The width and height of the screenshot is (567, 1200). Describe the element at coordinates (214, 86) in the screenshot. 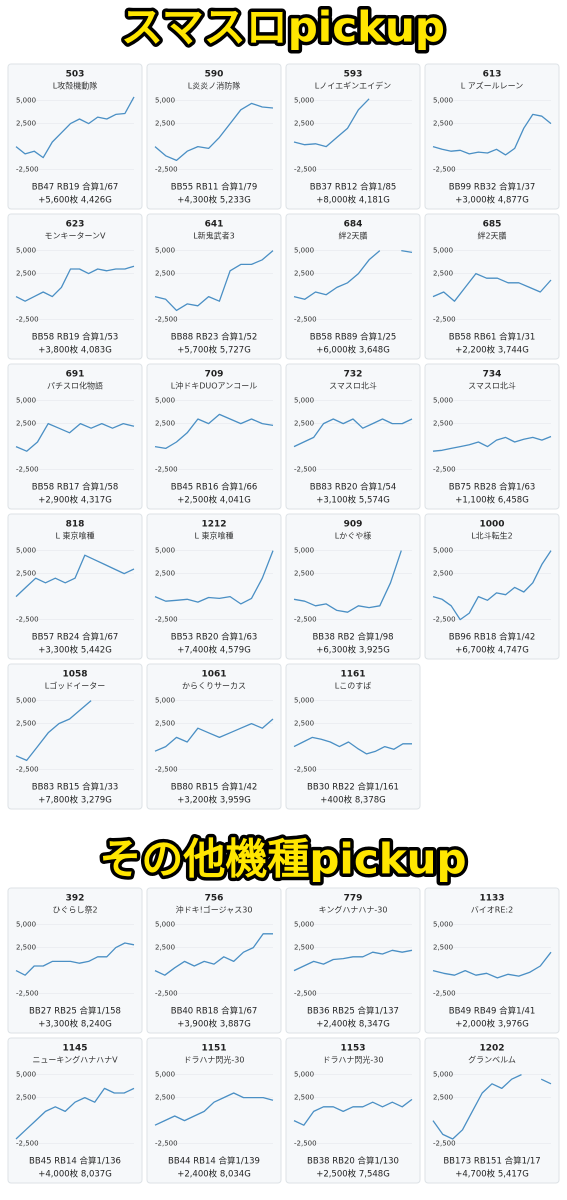

I see `chart-subtitle: L炎炎ノ消防隊` at that location.